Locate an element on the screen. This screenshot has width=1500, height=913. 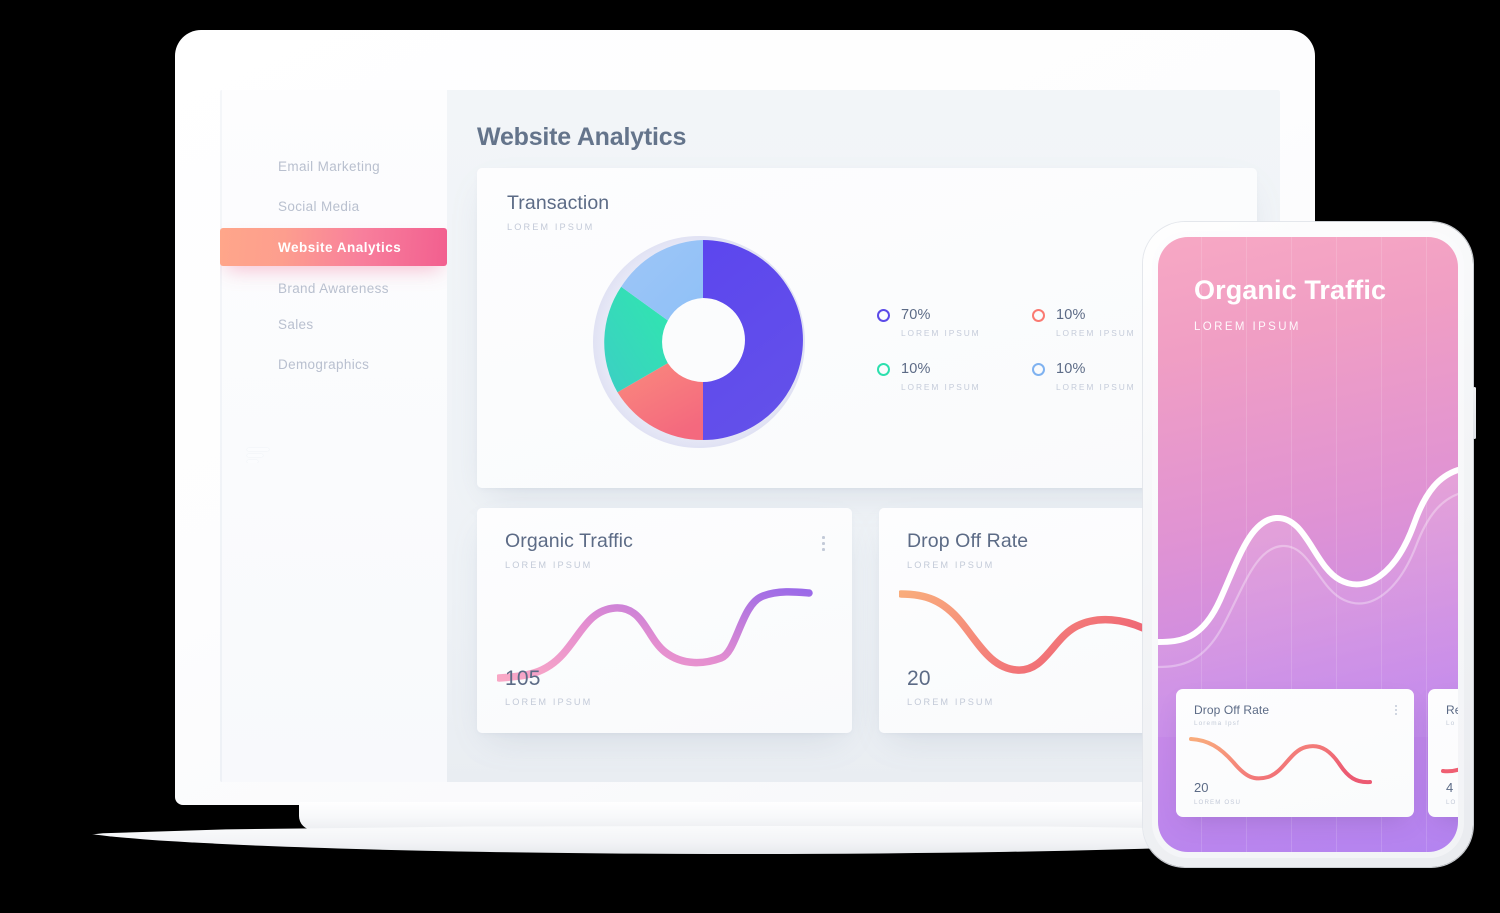
sidebar-item-sales: Sales is located at coordinates (333, 324).